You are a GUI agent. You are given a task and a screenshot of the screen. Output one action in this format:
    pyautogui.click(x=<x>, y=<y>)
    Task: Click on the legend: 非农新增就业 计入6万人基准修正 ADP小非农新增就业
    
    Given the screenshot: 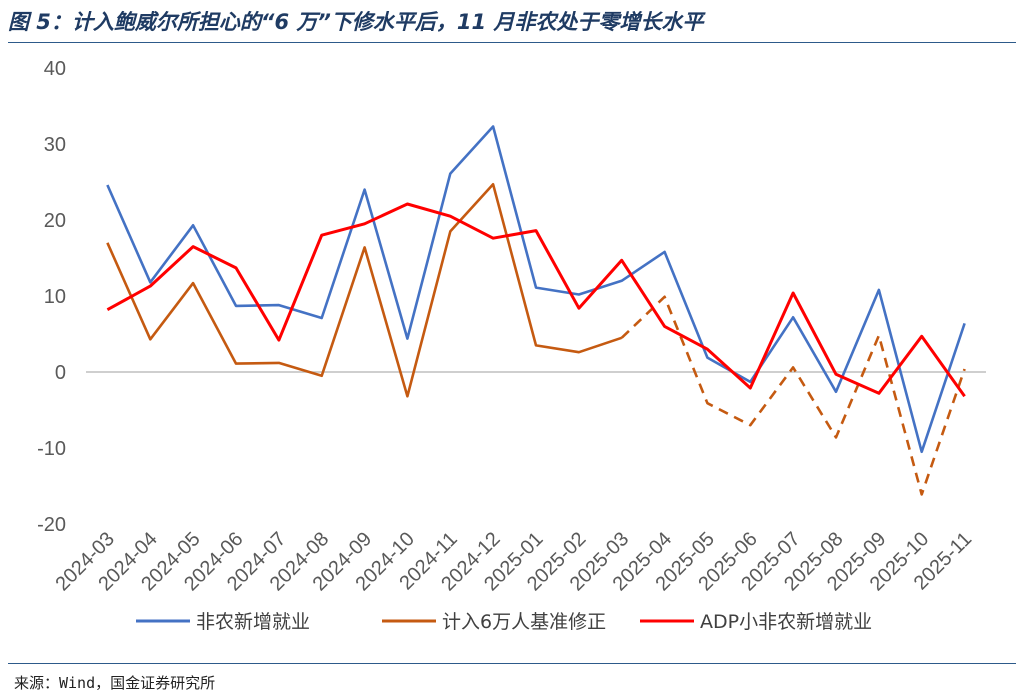 What is the action you would take?
    pyautogui.click(x=504, y=622)
    